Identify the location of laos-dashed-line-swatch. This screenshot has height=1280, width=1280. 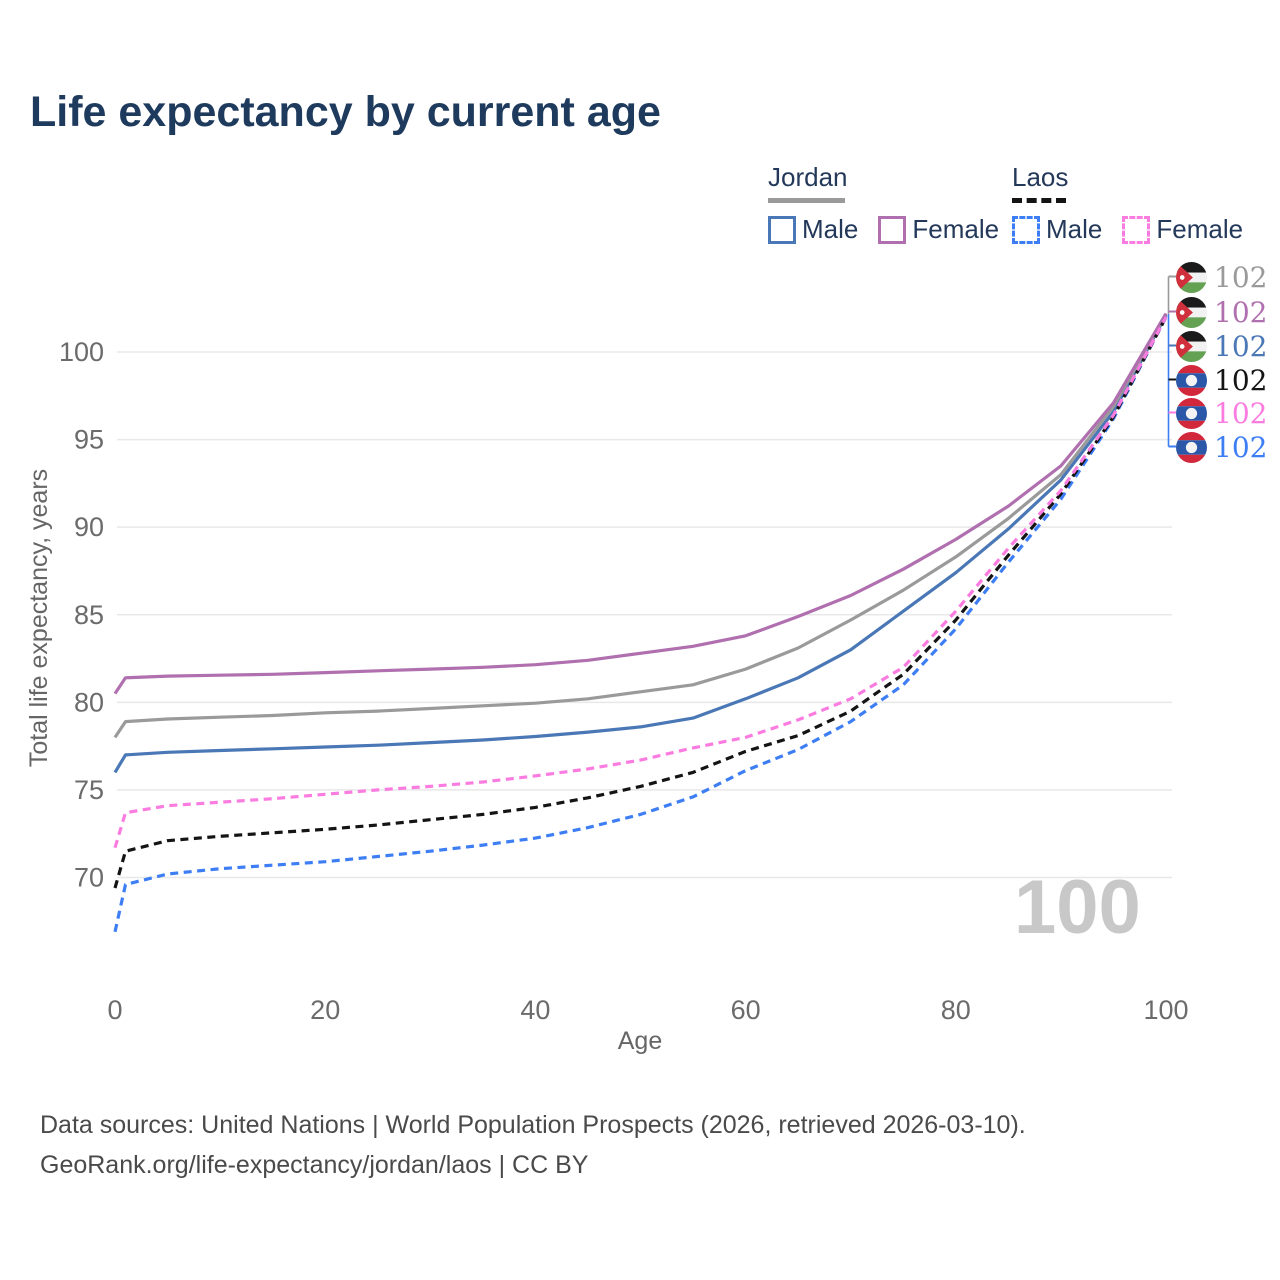
(1039, 200).